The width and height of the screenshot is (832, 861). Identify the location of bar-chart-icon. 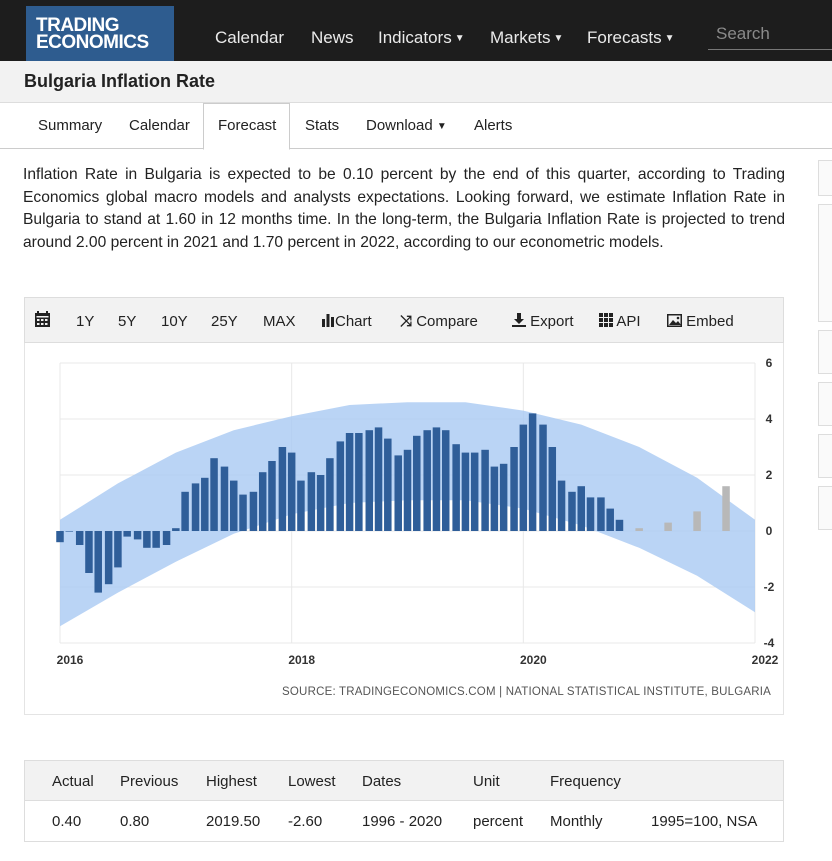
(328, 320).